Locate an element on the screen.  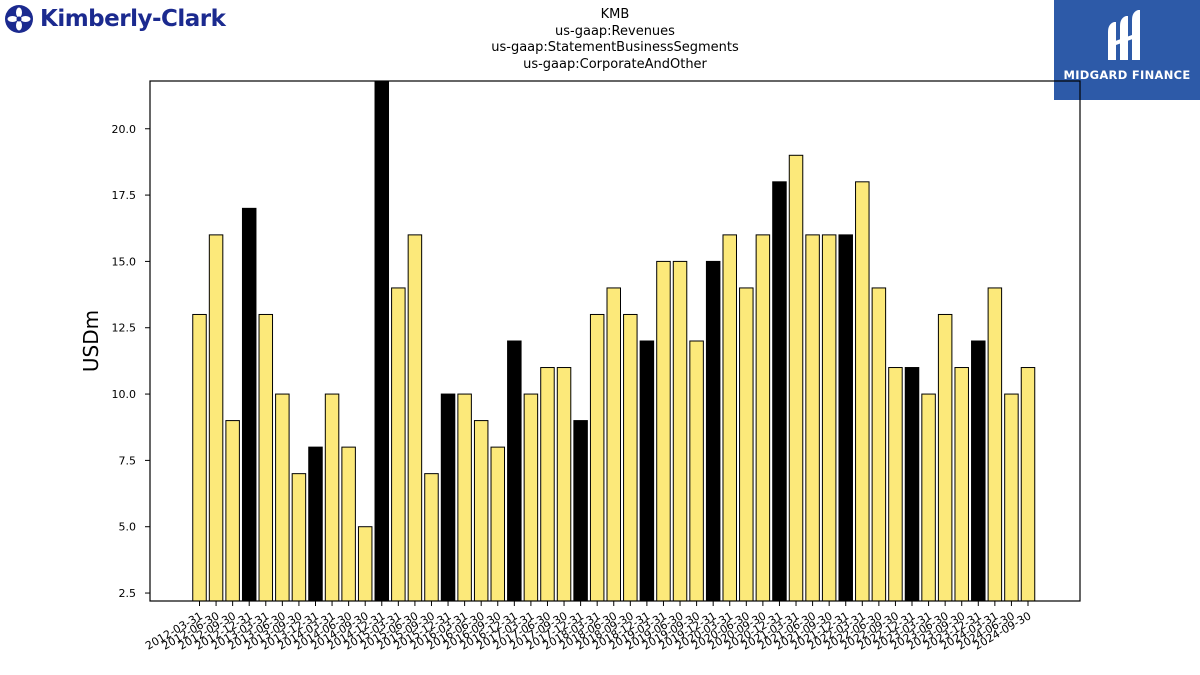
midgard-finance-logo: MIDGARD FINANCE is located at coordinates (1127, 50).